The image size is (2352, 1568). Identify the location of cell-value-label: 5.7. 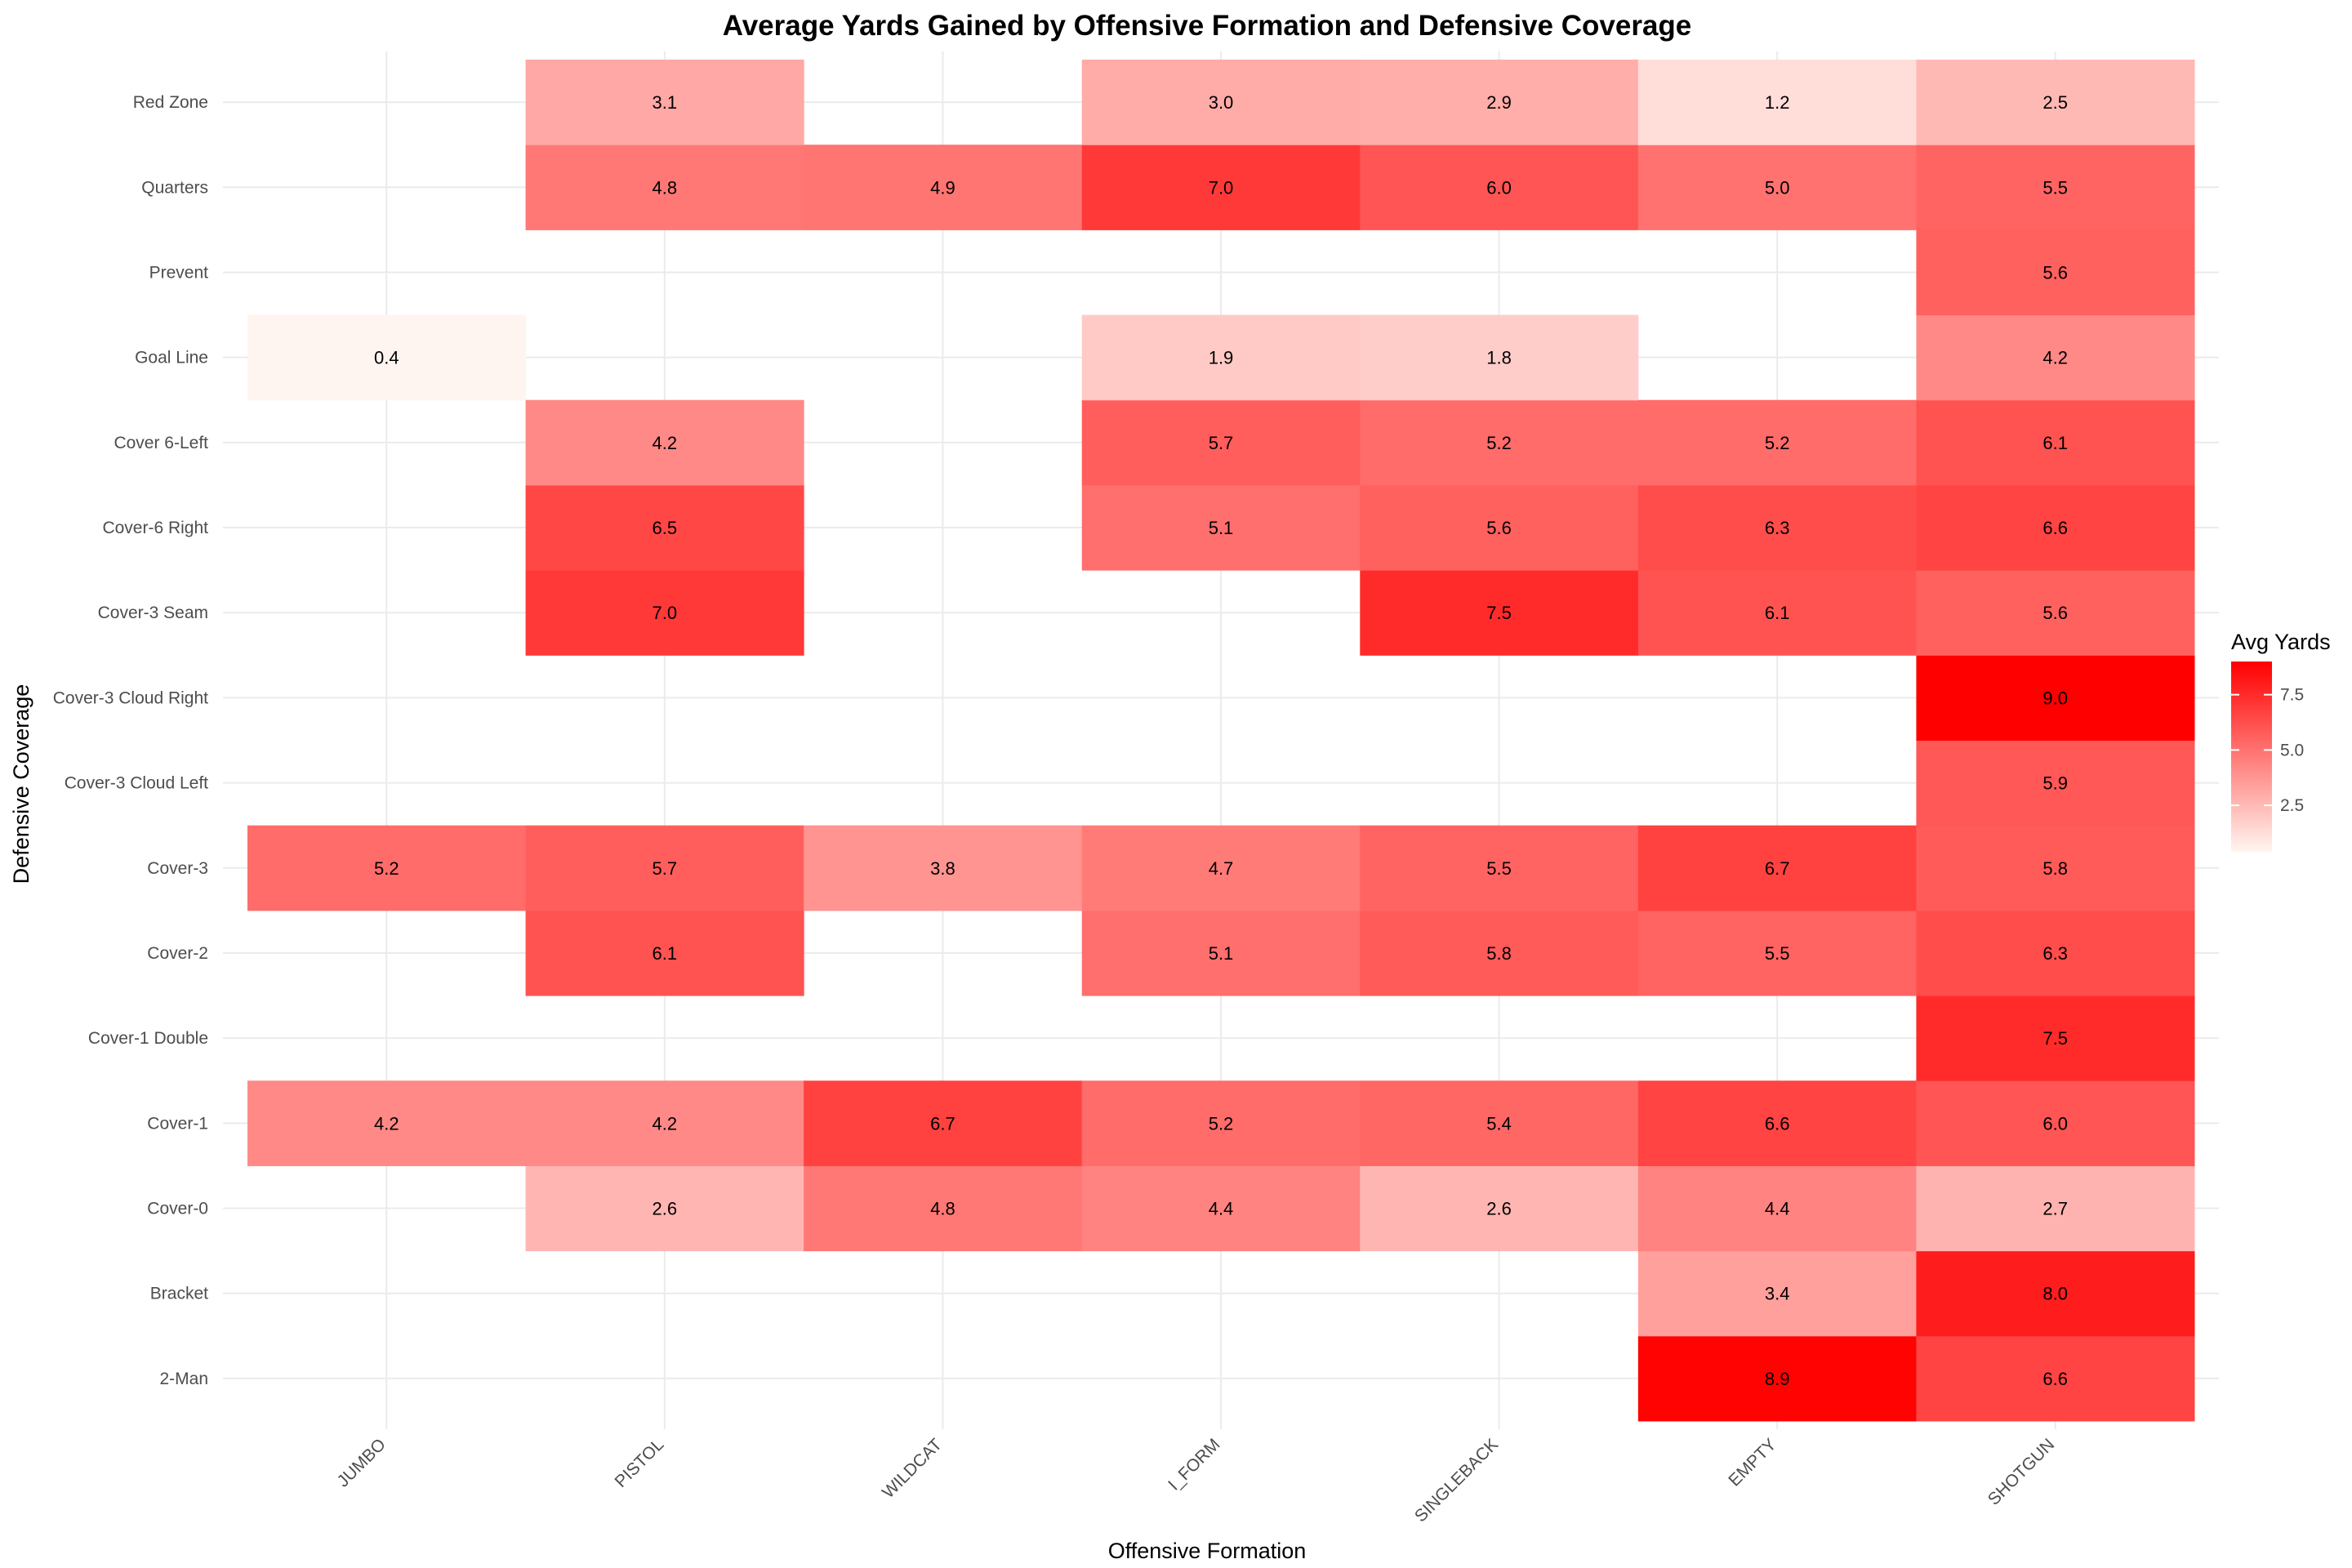
(1221, 443).